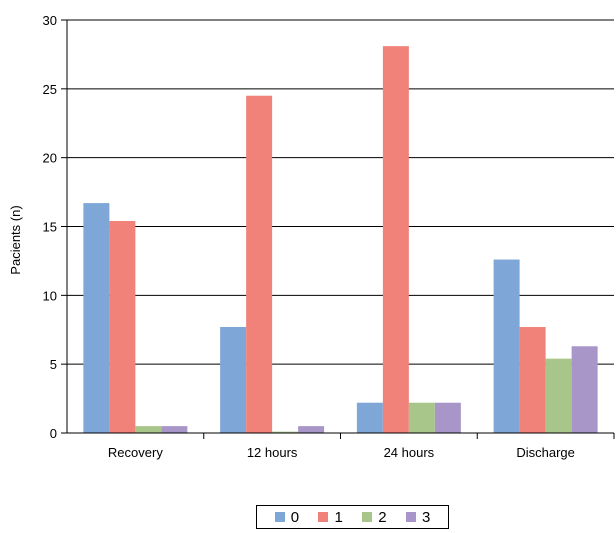 The image size is (616, 533). Describe the element at coordinates (341, 452) in the screenshot. I see `x-tick-labels: Recovery 12 hours 24 hours Discharge` at that location.